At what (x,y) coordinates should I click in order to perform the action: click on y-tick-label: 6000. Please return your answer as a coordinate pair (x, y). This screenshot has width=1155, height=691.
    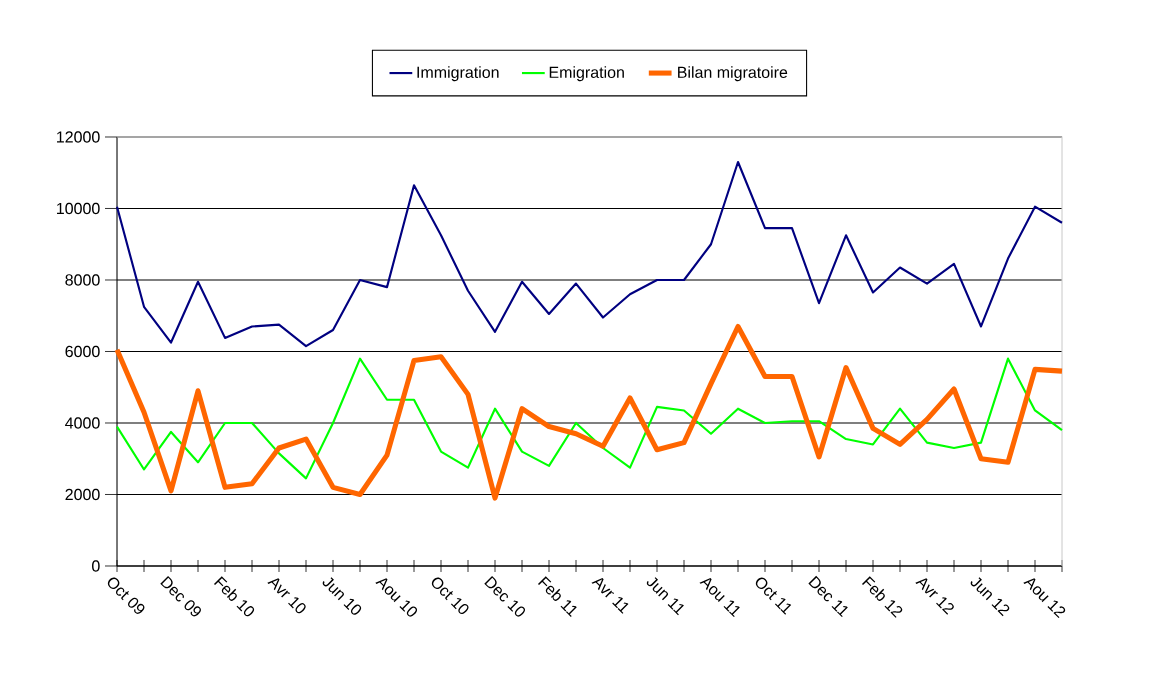
    Looking at the image, I should click on (82, 351).